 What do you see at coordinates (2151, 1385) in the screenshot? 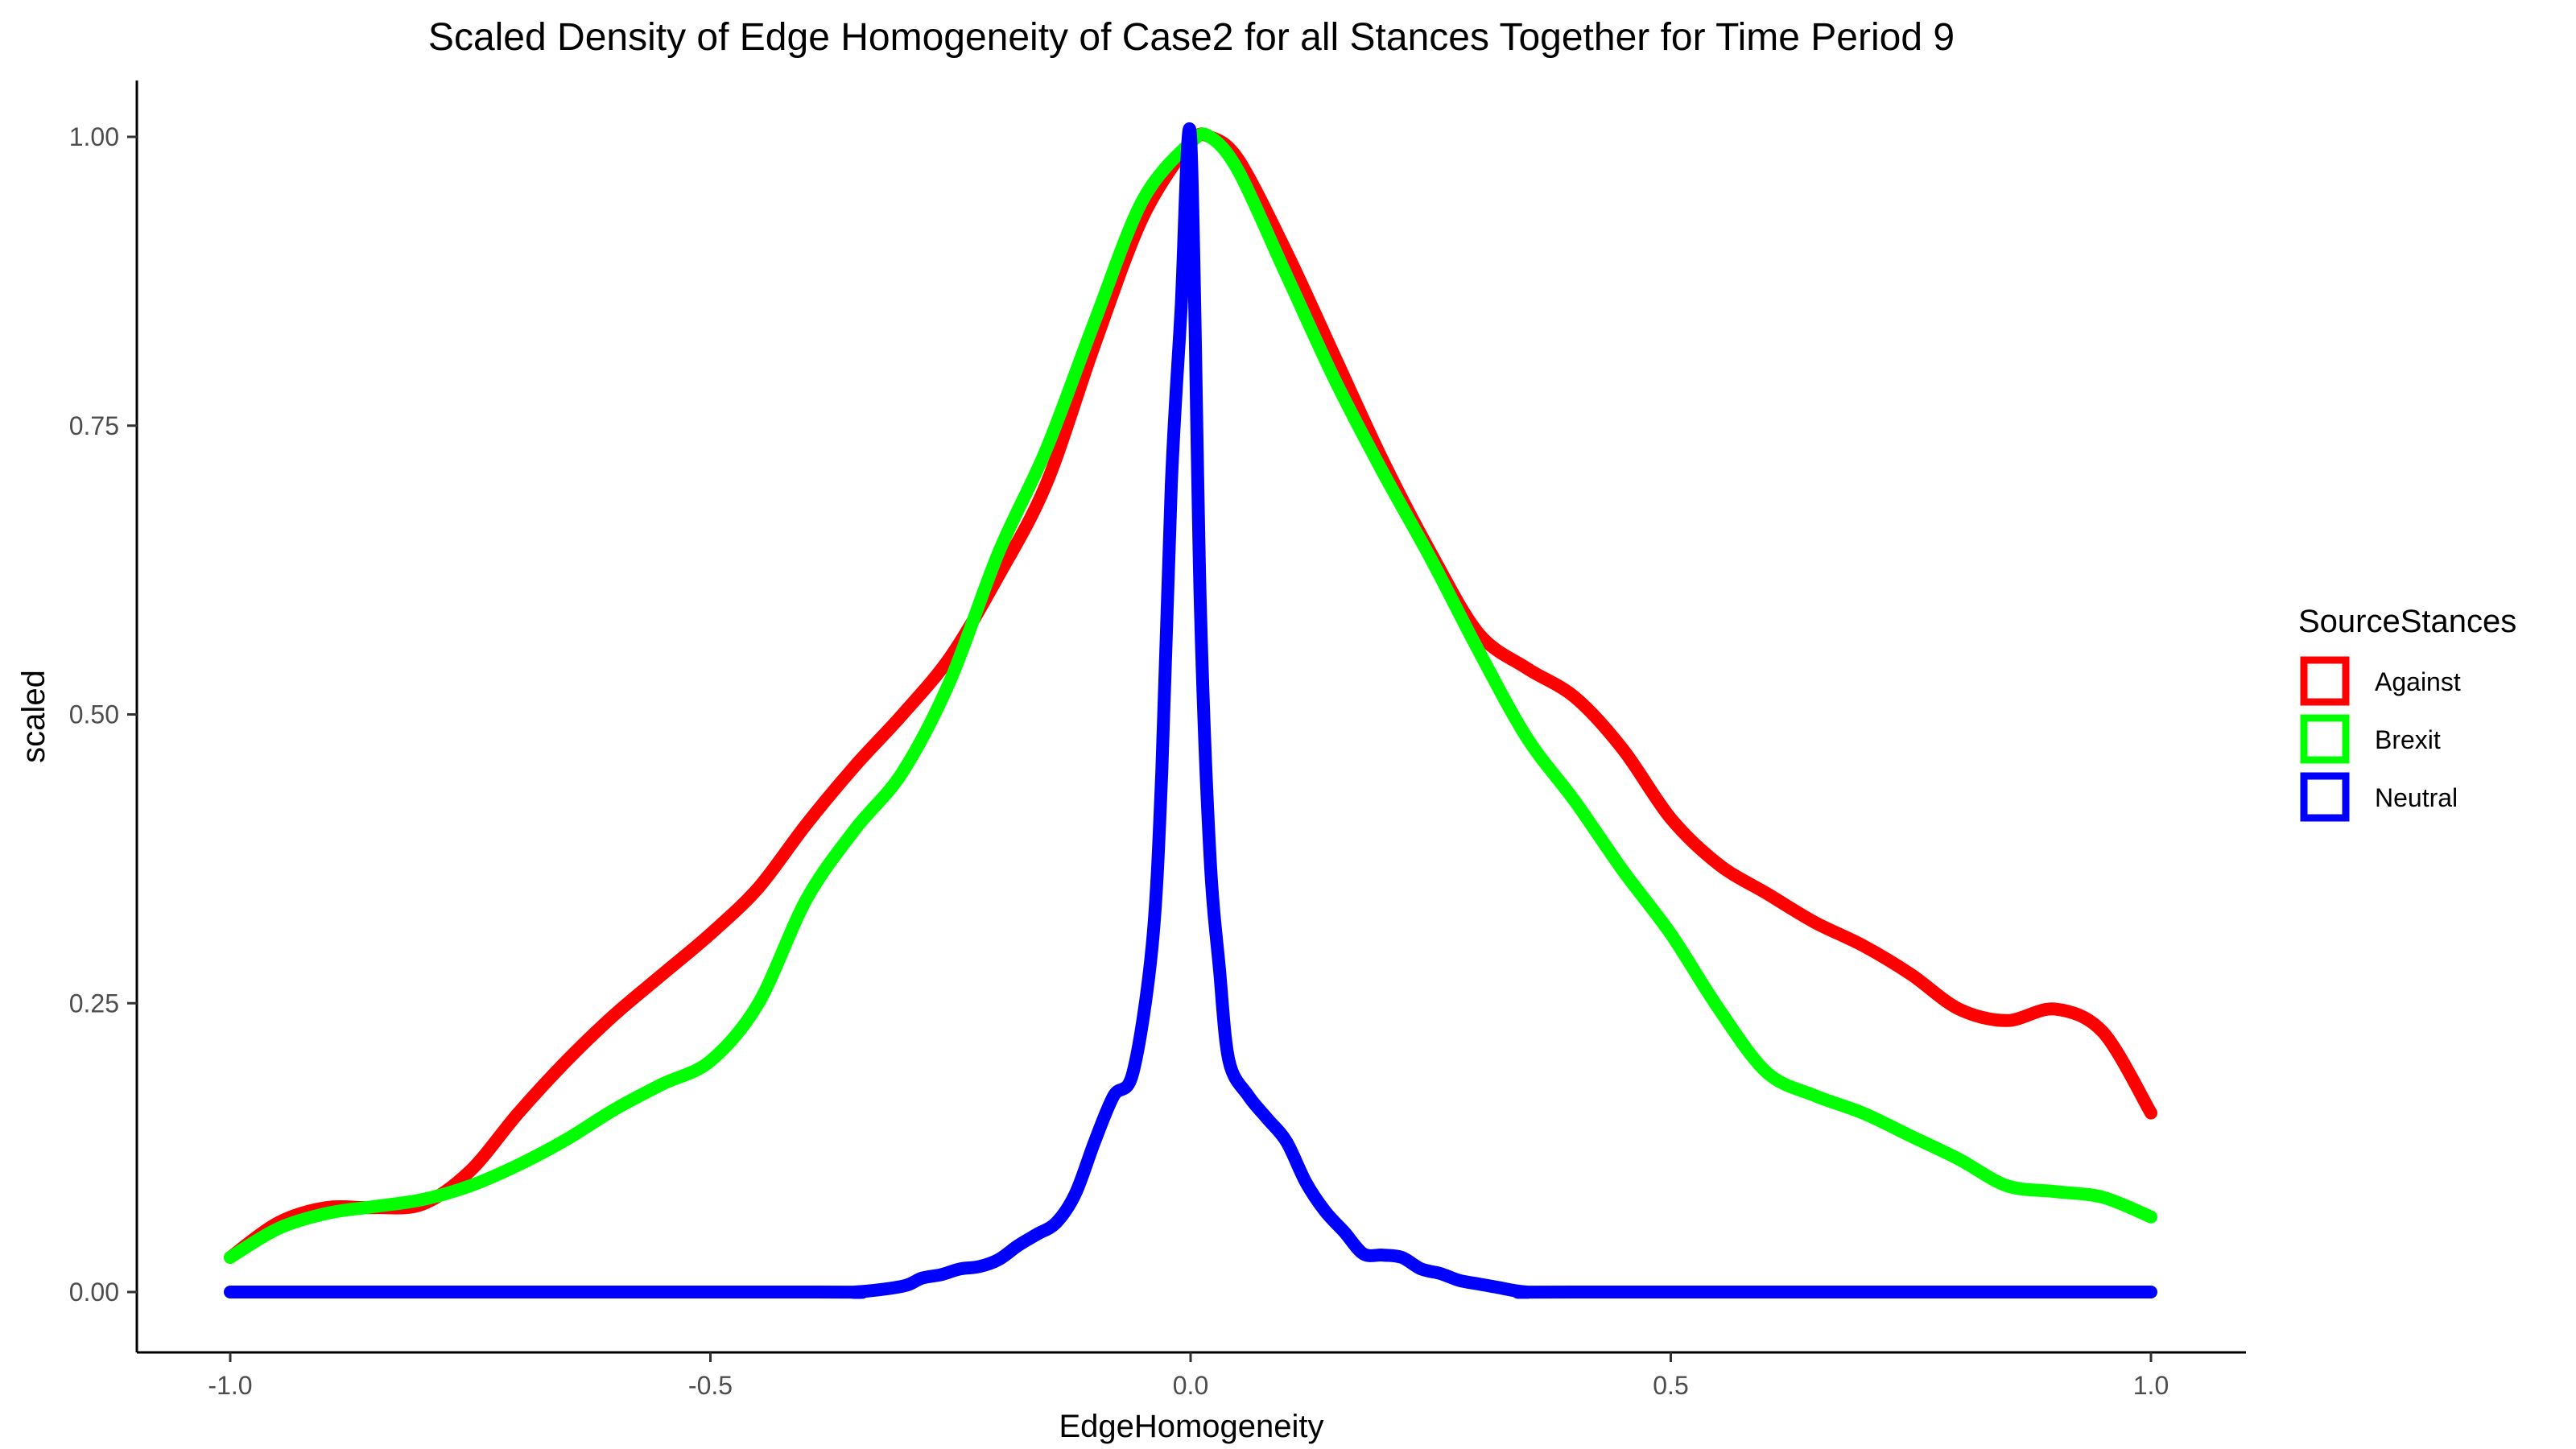
I see `x-tick-label: 1.0` at bounding box center [2151, 1385].